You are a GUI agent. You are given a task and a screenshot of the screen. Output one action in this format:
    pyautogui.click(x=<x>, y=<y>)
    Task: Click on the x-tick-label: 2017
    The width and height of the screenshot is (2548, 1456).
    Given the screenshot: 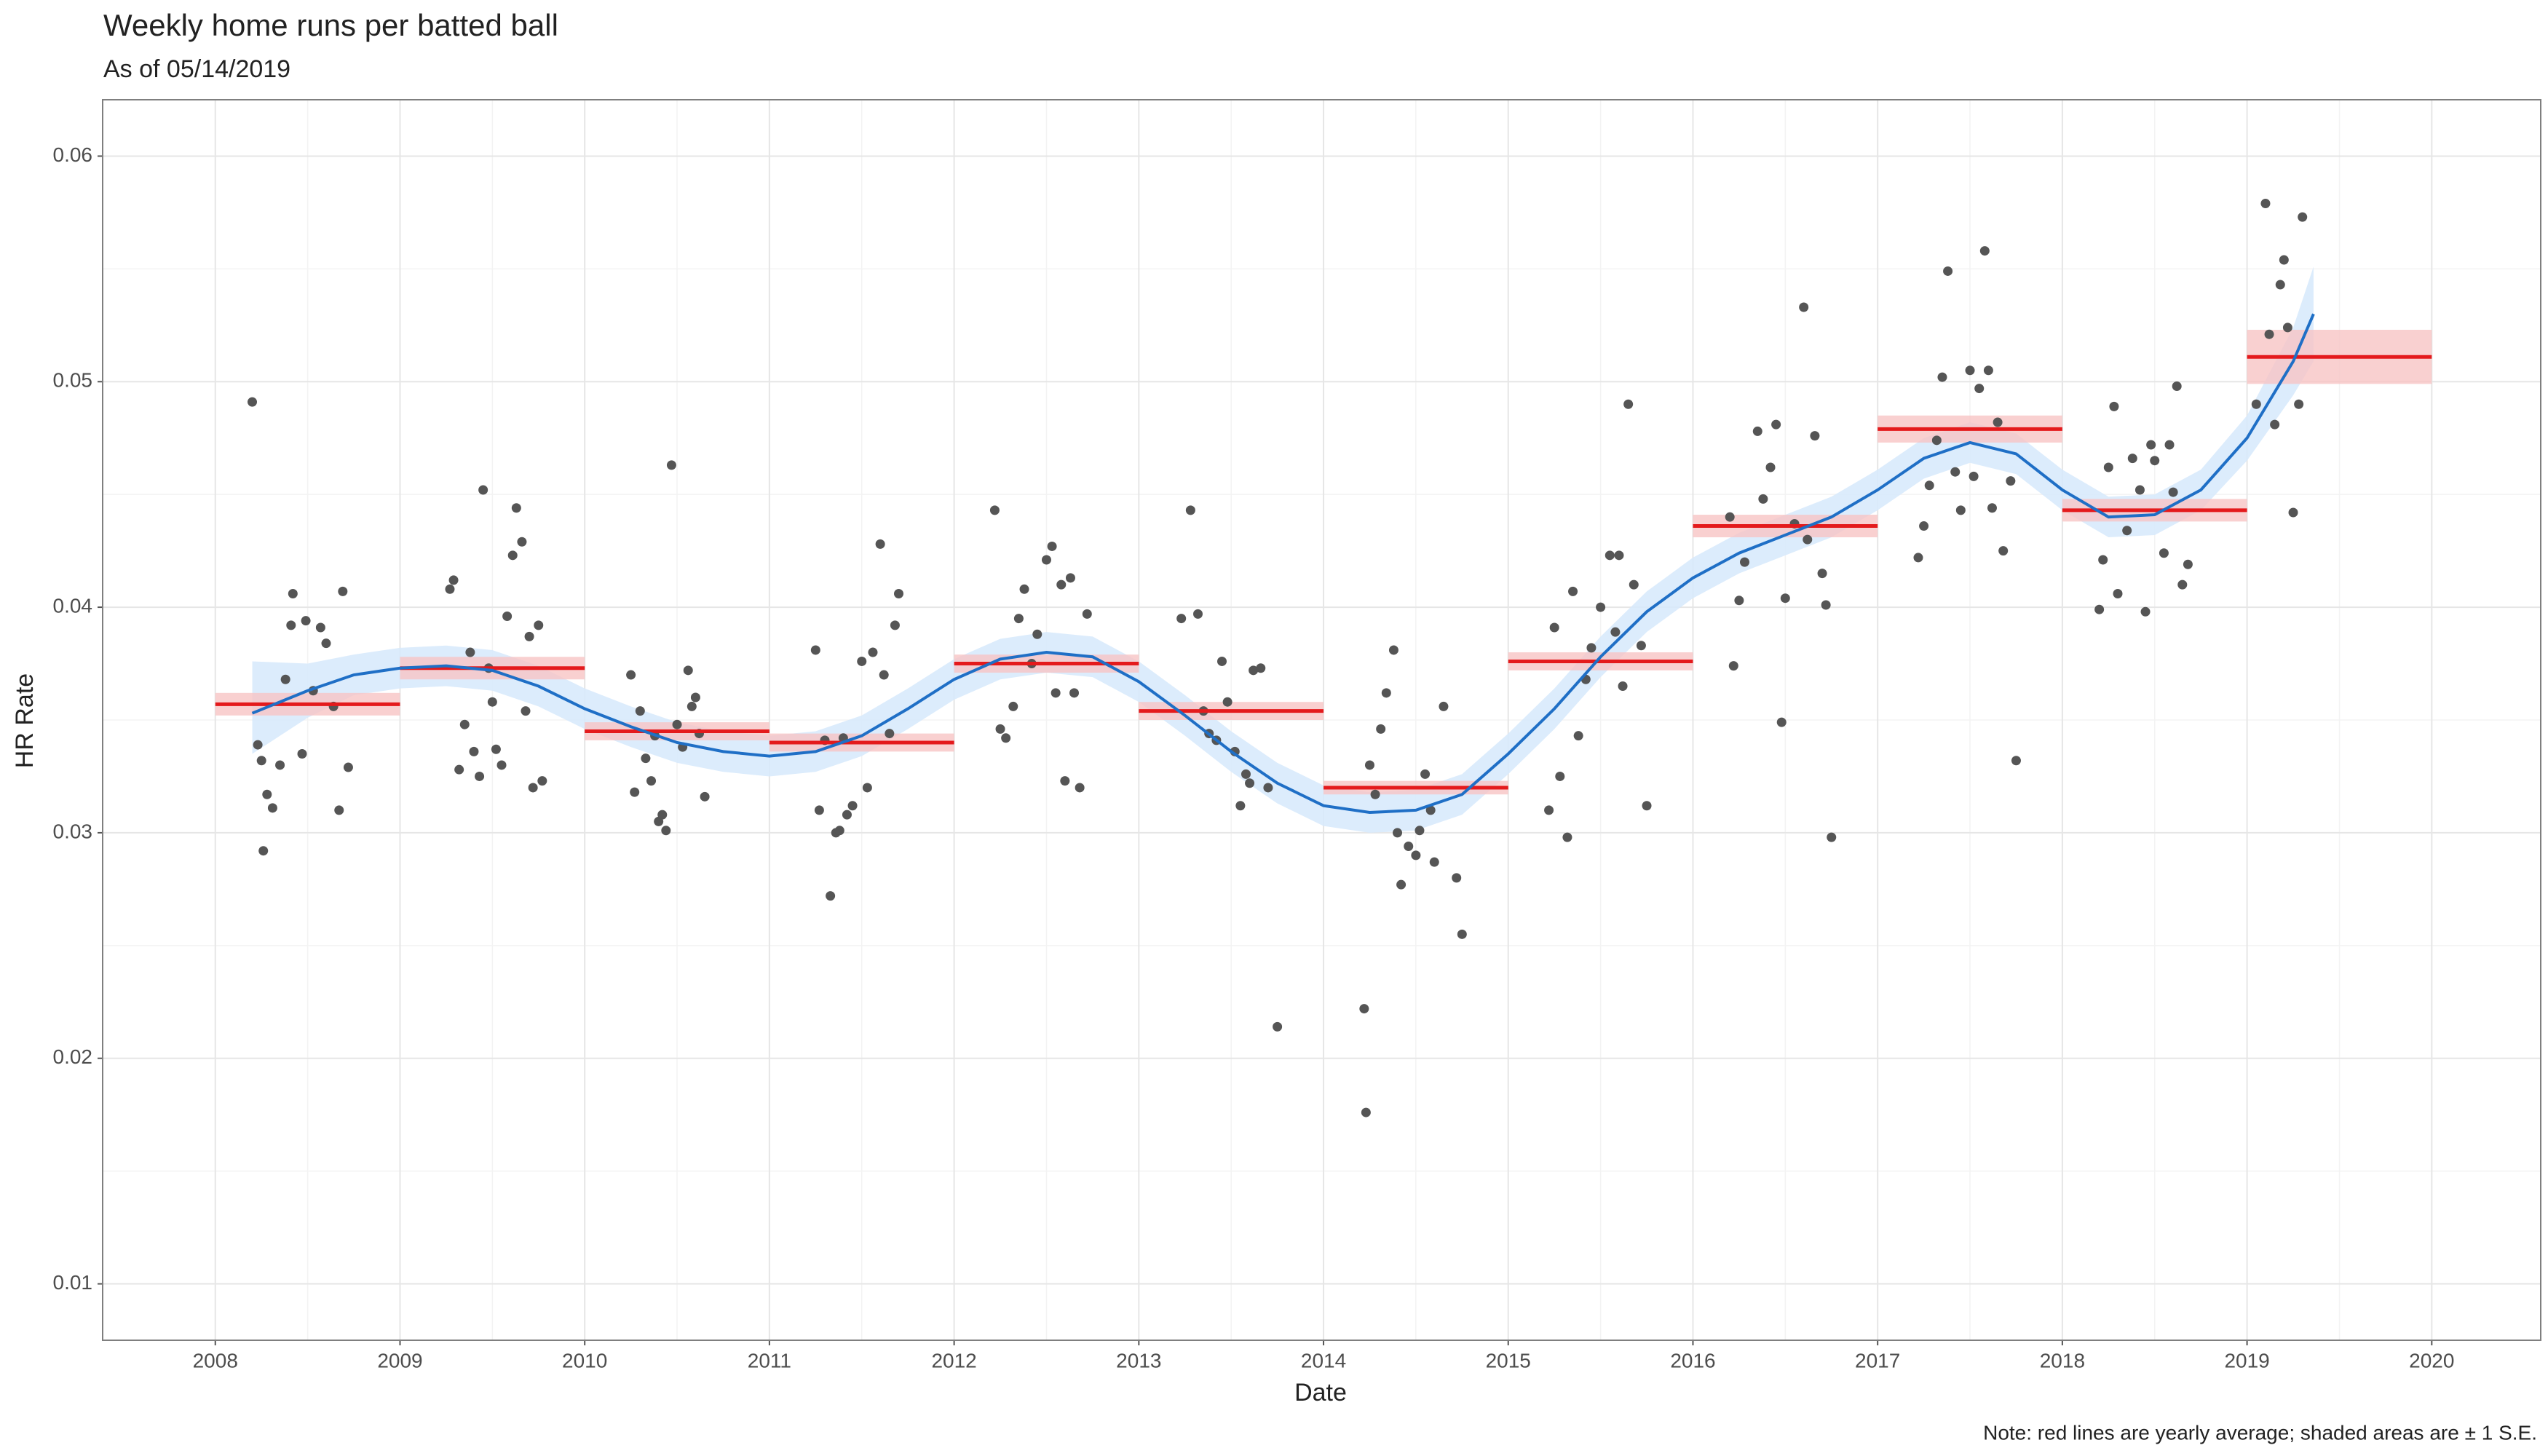 What is the action you would take?
    pyautogui.click(x=1877, y=1360)
    